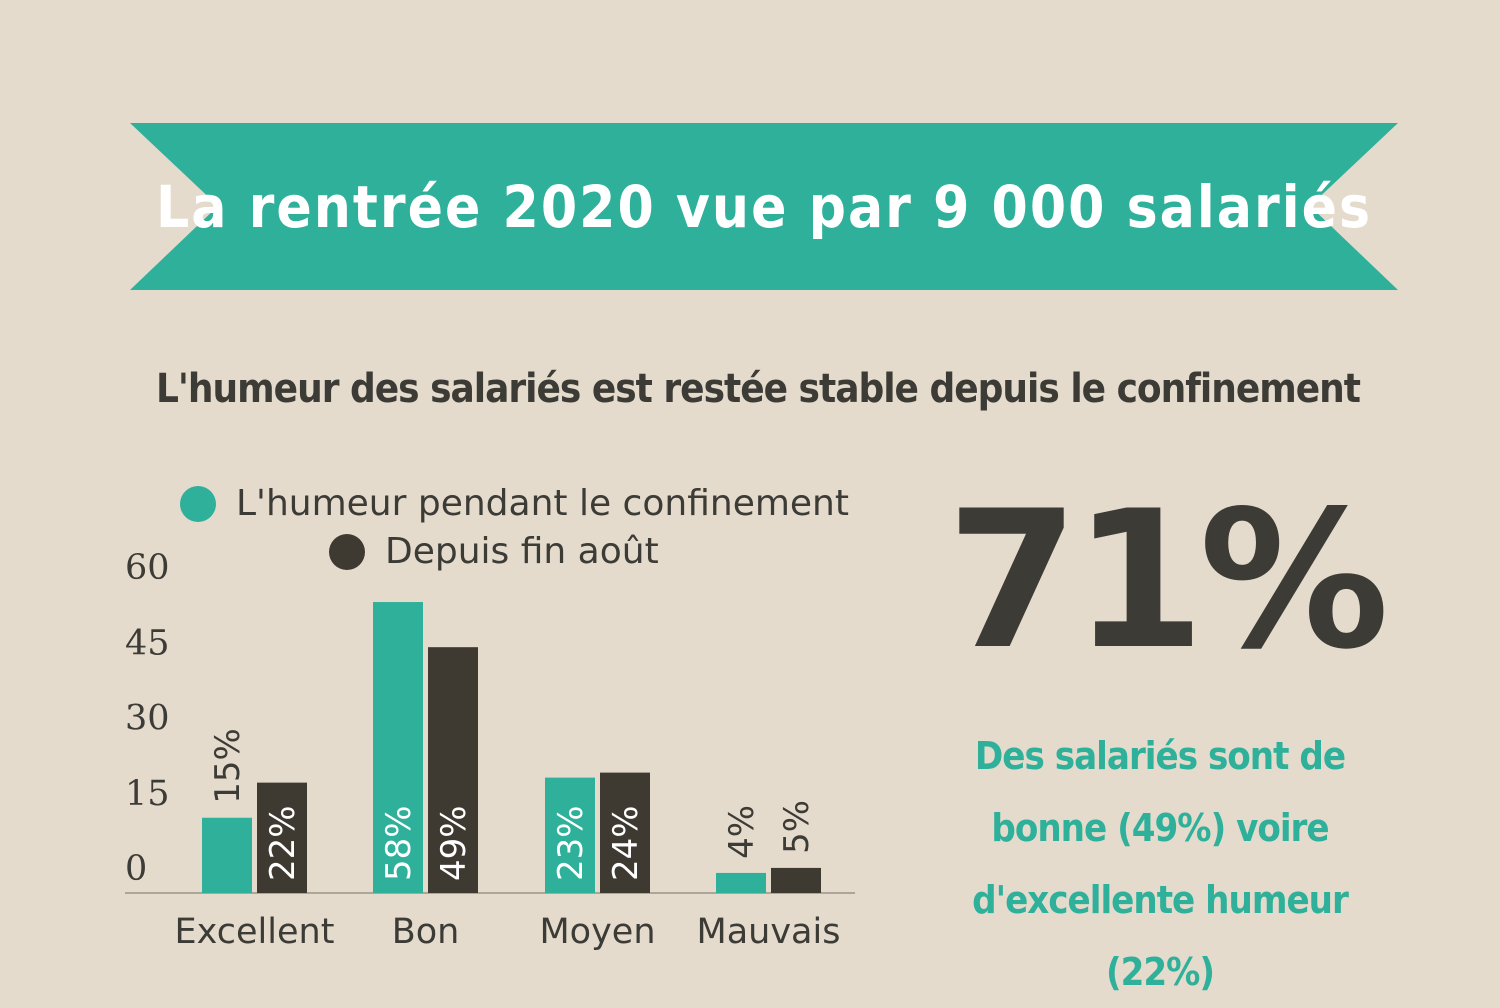 This screenshot has height=1008, width=1500. Describe the element at coordinates (228, 766) in the screenshot. I see `bar-value-label: 15%` at that location.